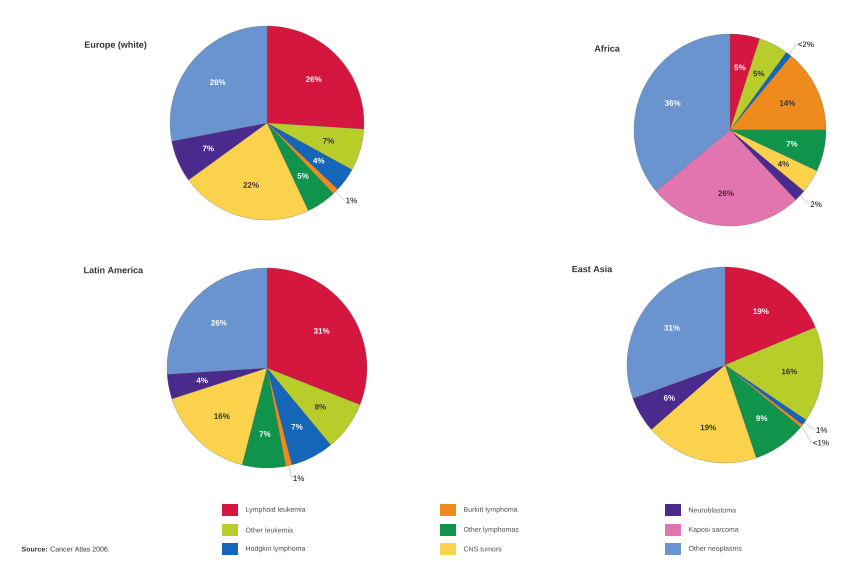 The image size is (844, 561). I want to click on data-label: 6%, so click(669, 398).